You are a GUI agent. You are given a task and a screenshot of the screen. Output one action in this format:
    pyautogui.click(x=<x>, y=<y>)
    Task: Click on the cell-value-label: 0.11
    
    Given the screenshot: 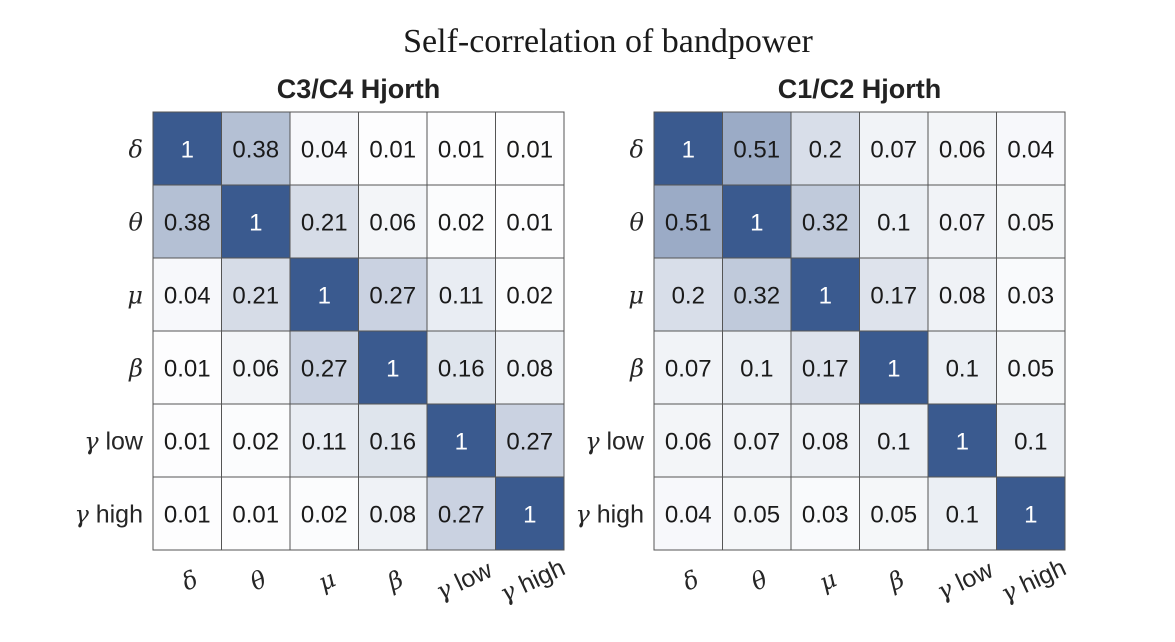 What is the action you would take?
    pyautogui.click(x=461, y=296)
    